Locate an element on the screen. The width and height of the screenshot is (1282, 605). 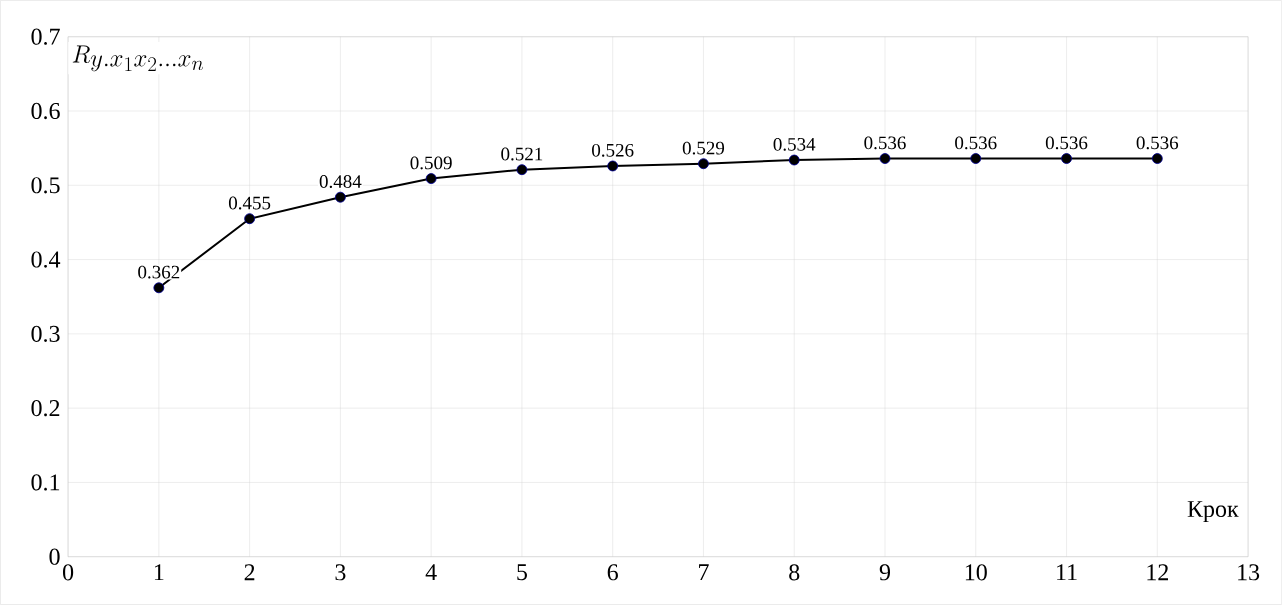
x-tick-label: 3 is located at coordinates (340, 572).